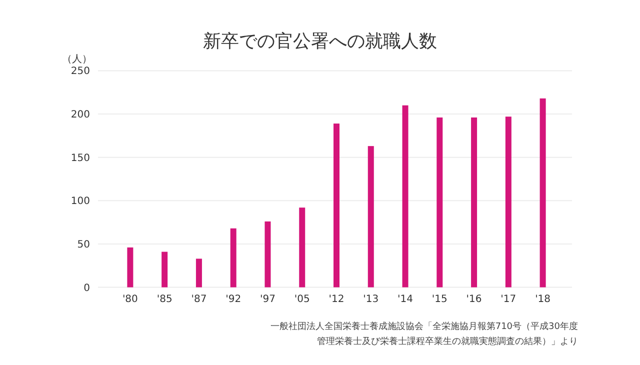  I want to click on x-tick-label: '15, so click(440, 299).